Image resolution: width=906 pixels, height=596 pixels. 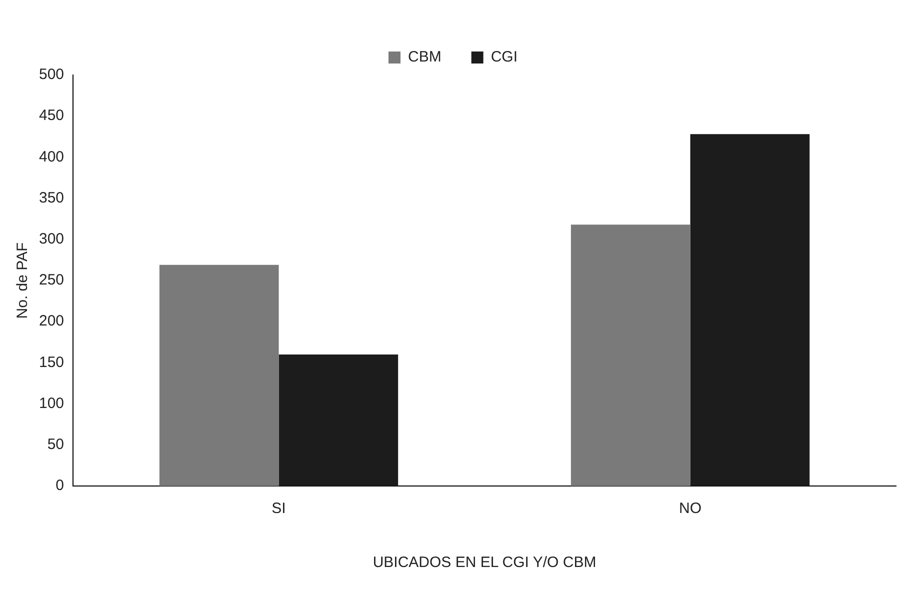 I want to click on x-tick-label: SI, so click(x=279, y=509).